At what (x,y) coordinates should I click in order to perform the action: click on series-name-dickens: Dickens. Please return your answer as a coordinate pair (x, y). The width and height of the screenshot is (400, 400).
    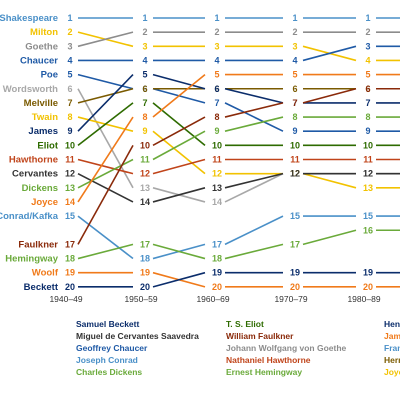
    Looking at the image, I should click on (40, 188).